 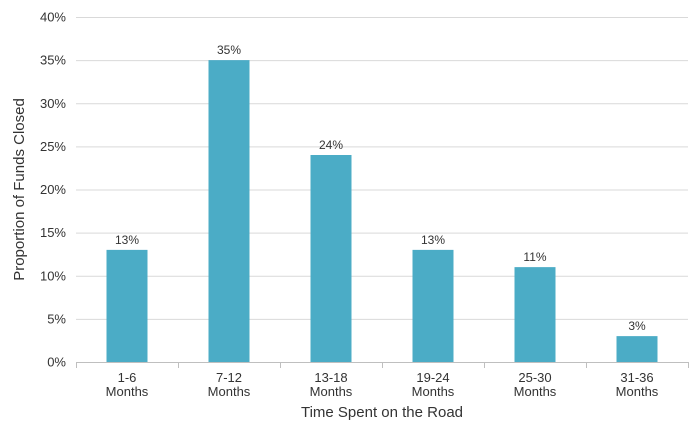 I want to click on y-tick-label: 35%, so click(x=53, y=60).